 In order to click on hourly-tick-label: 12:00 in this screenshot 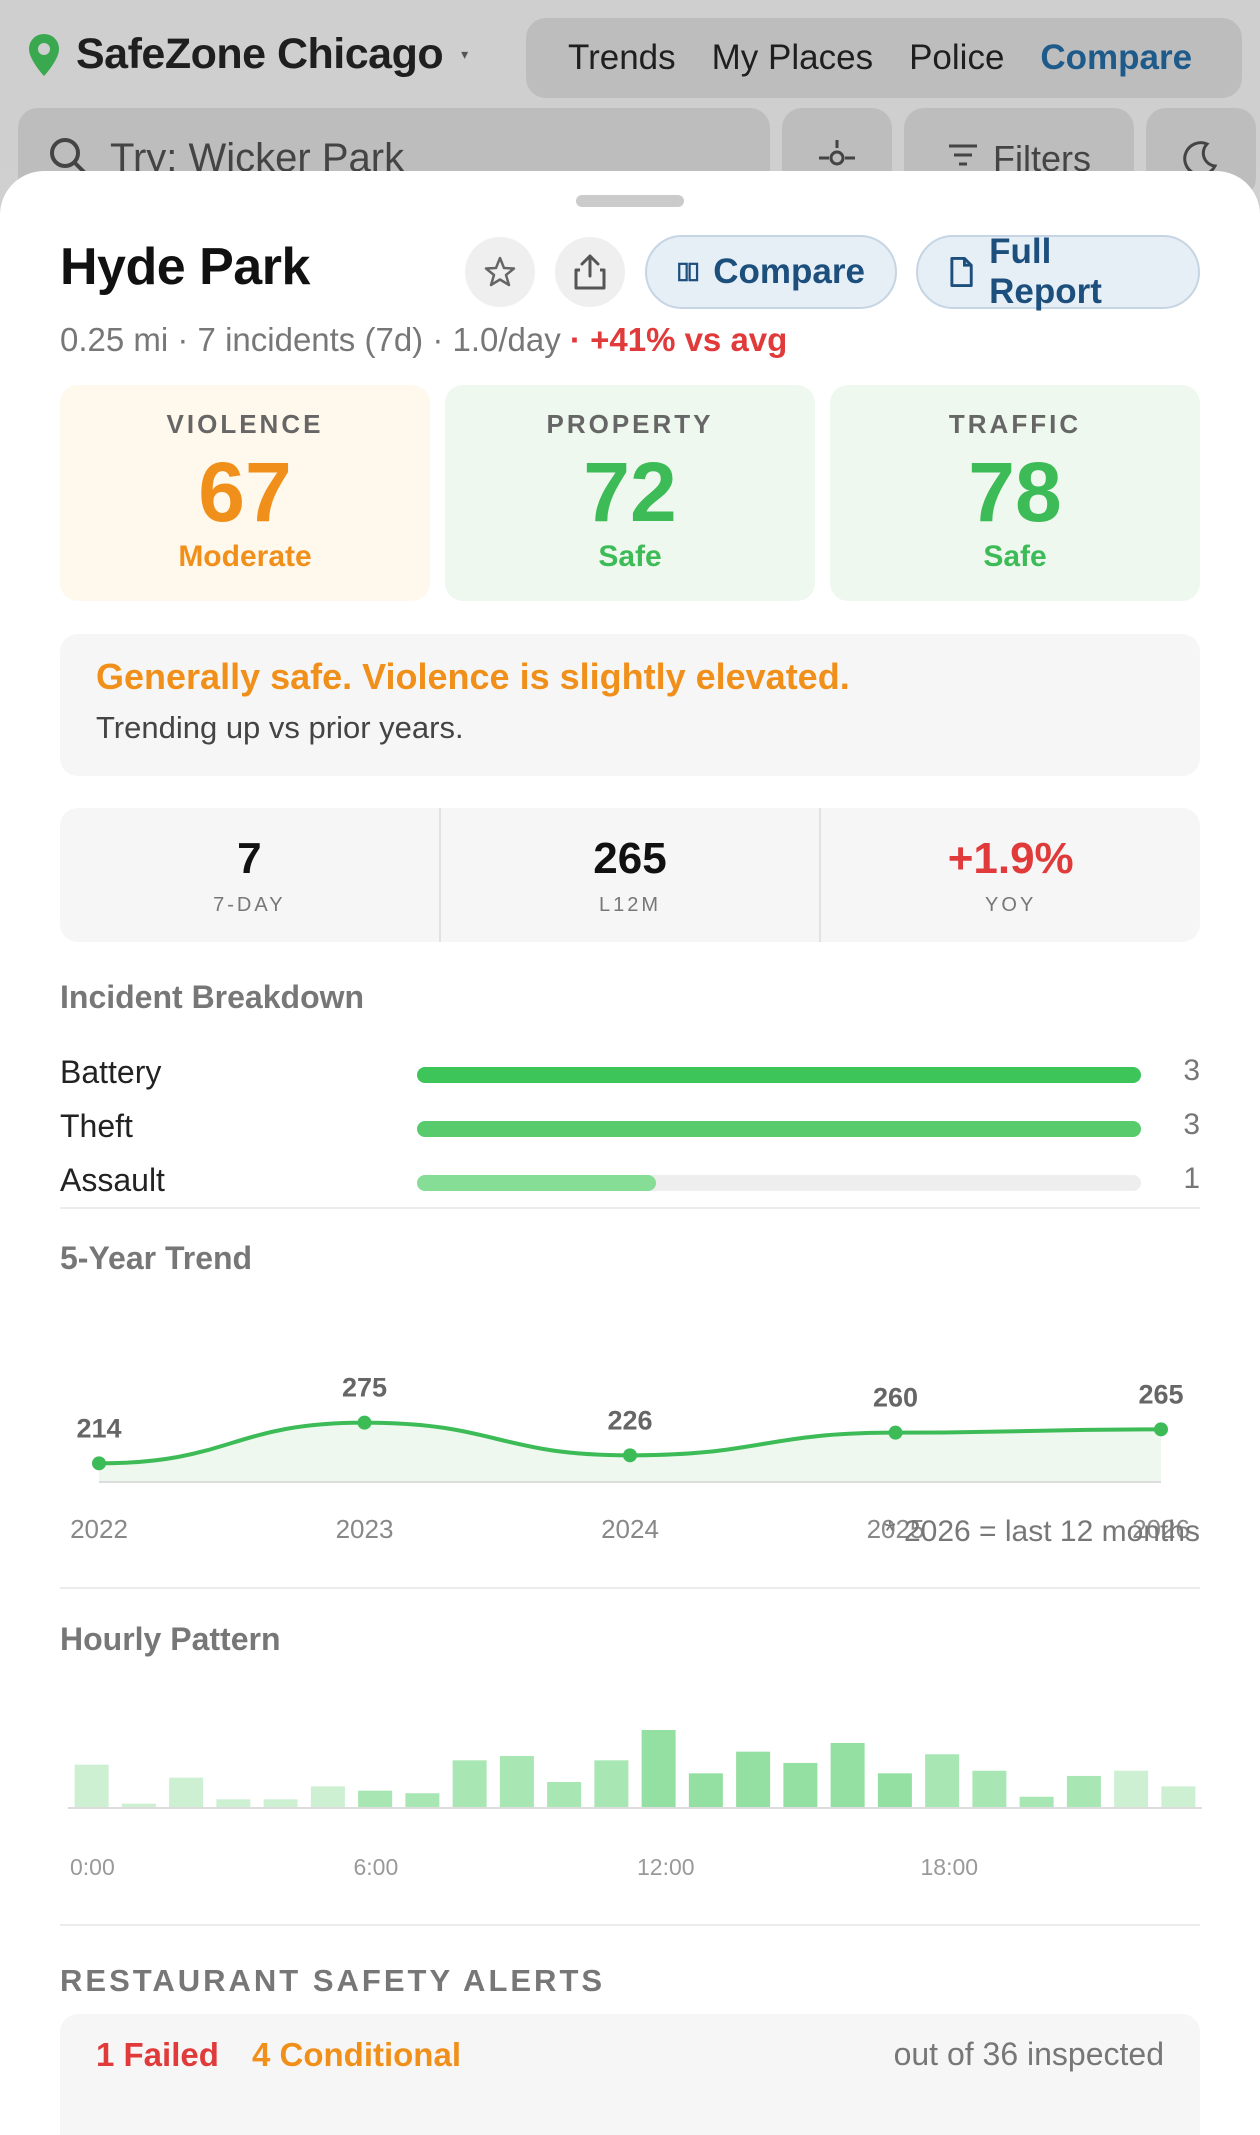, I will do `click(666, 1867)`.